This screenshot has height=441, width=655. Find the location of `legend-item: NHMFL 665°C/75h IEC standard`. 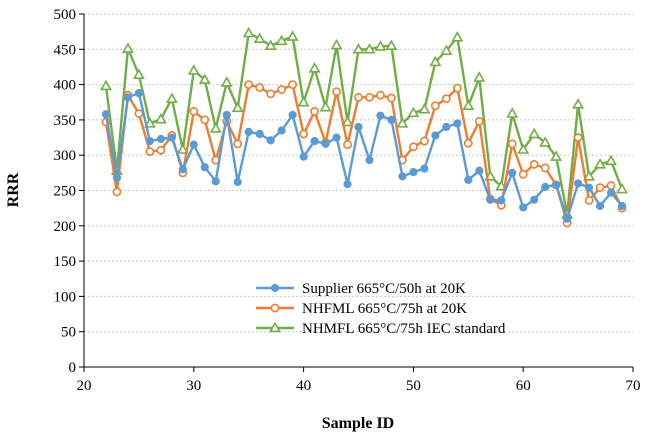

legend-item: NHMFL 665°C/75h IEC standard is located at coordinates (381, 329).